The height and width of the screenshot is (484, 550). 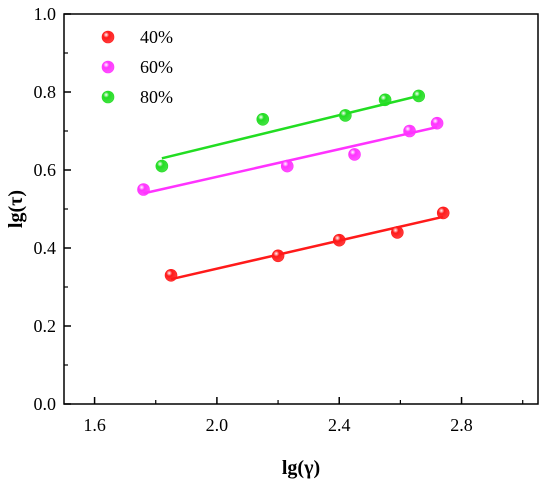 I want to click on y-tick-label: 0.4, so click(x=45, y=248).